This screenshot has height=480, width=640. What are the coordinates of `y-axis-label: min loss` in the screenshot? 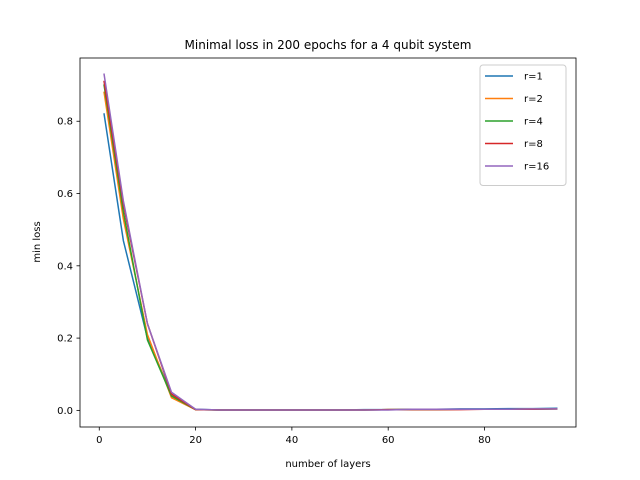 It's located at (37, 241).